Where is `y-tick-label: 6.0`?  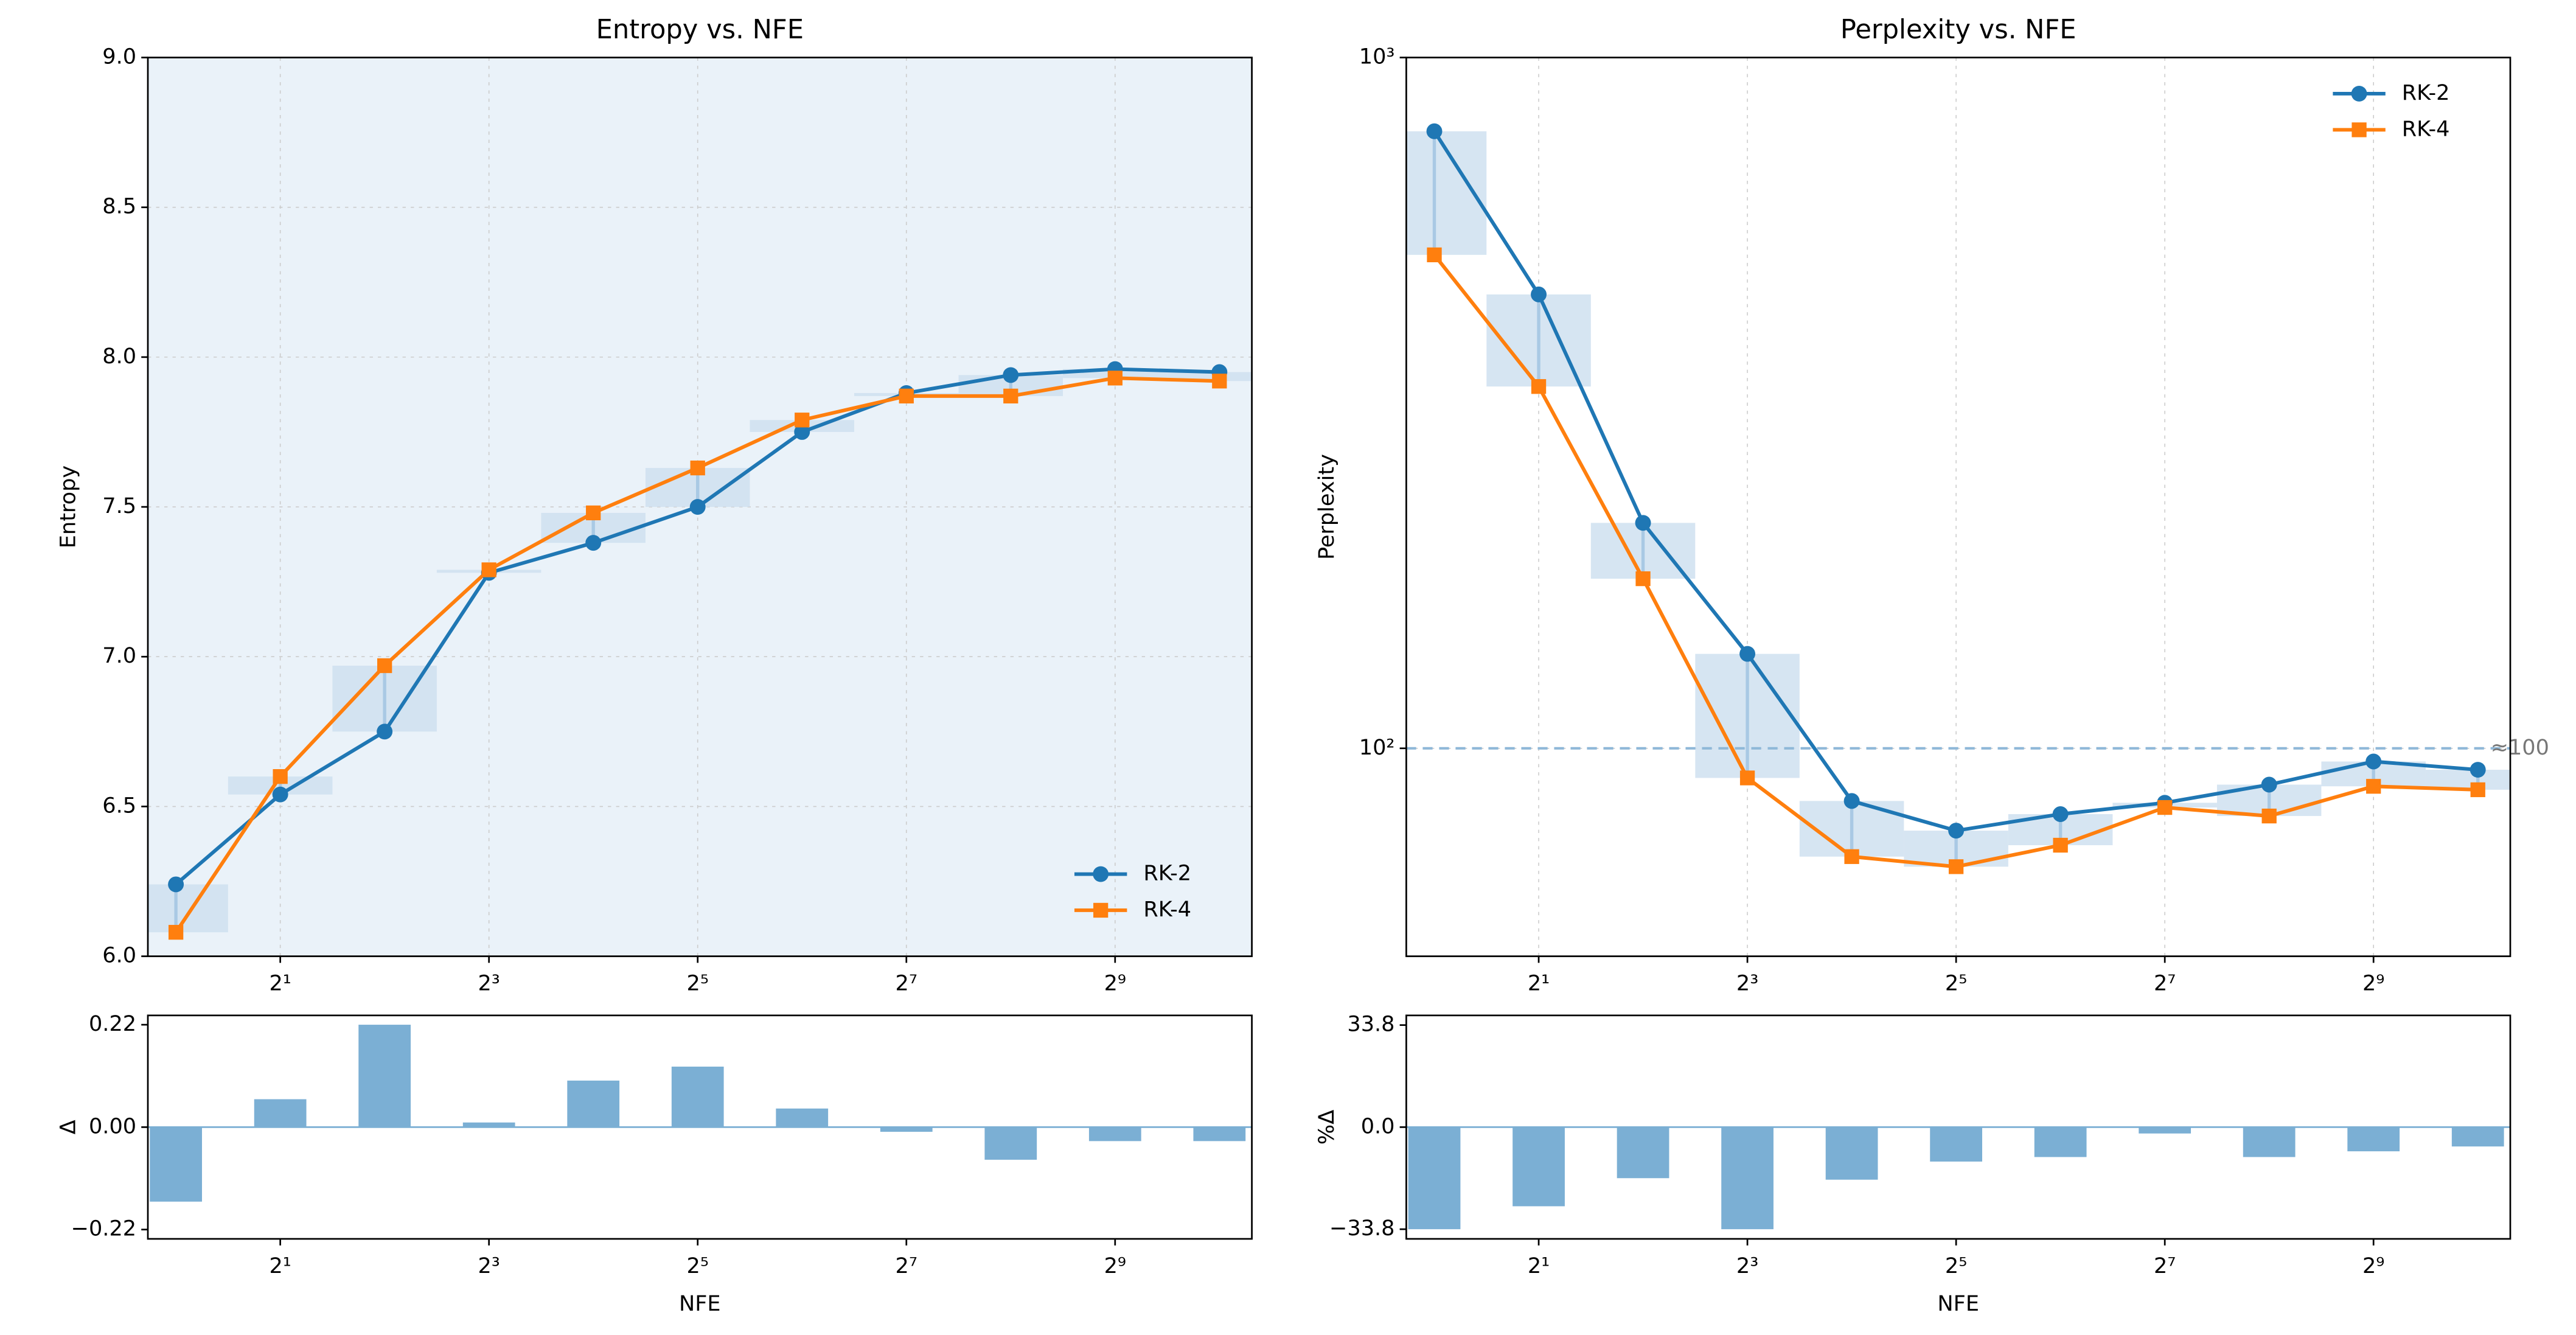
y-tick-label: 6.0 is located at coordinates (119, 956).